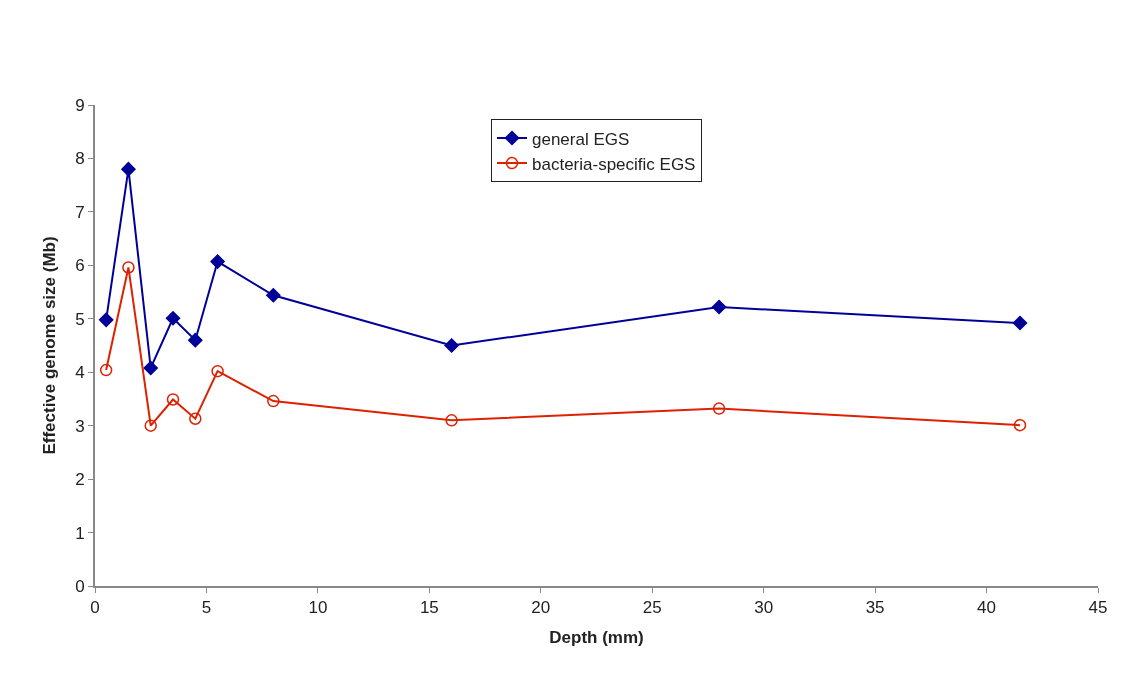 The width and height of the screenshot is (1133, 686). Describe the element at coordinates (95, 608) in the screenshot. I see `x-tick-label: 0` at that location.